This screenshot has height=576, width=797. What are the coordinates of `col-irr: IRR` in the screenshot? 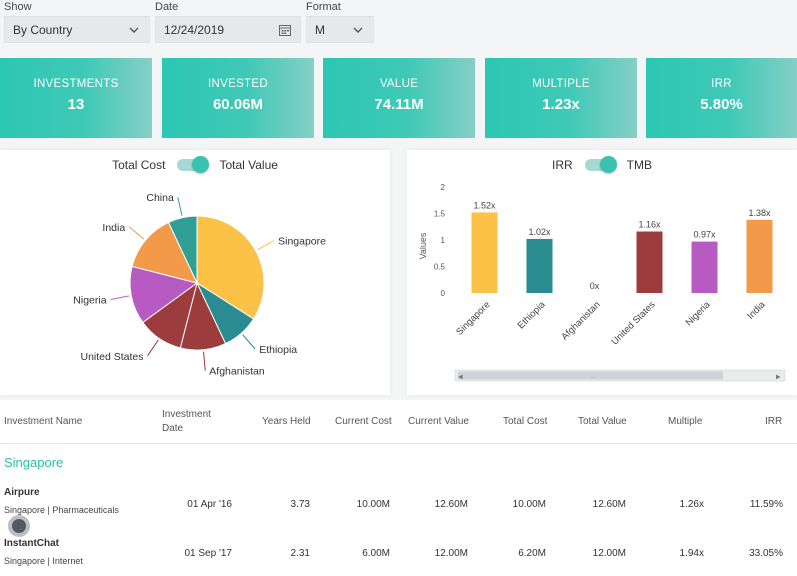 It's located at (774, 421).